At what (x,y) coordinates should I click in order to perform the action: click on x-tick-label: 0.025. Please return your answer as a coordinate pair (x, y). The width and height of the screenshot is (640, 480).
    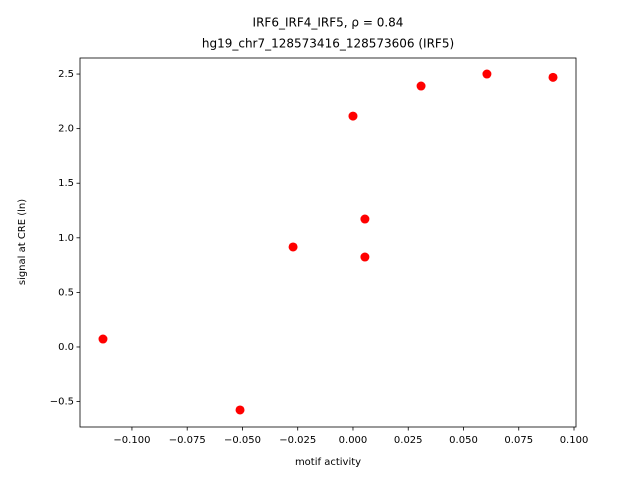
    Looking at the image, I should click on (408, 440).